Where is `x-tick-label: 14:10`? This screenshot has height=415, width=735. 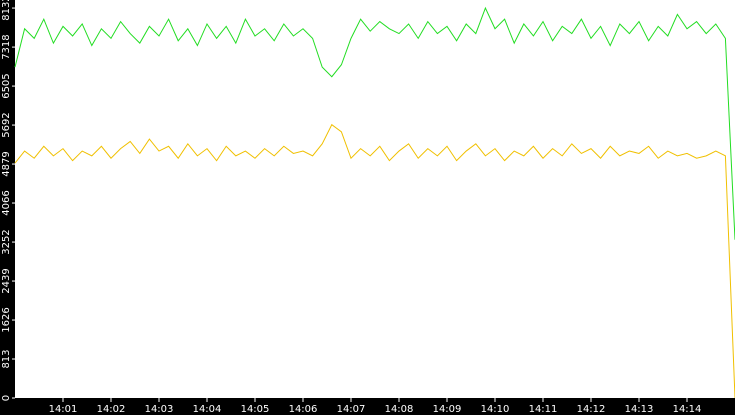
x-tick-label: 14:10 is located at coordinates (495, 409).